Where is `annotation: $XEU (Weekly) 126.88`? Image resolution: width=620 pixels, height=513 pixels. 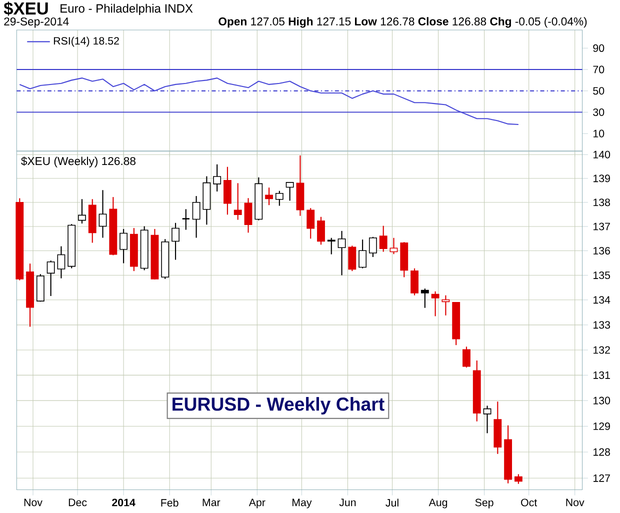
annotation: $XEU (Weekly) 126.88 is located at coordinates (78, 162).